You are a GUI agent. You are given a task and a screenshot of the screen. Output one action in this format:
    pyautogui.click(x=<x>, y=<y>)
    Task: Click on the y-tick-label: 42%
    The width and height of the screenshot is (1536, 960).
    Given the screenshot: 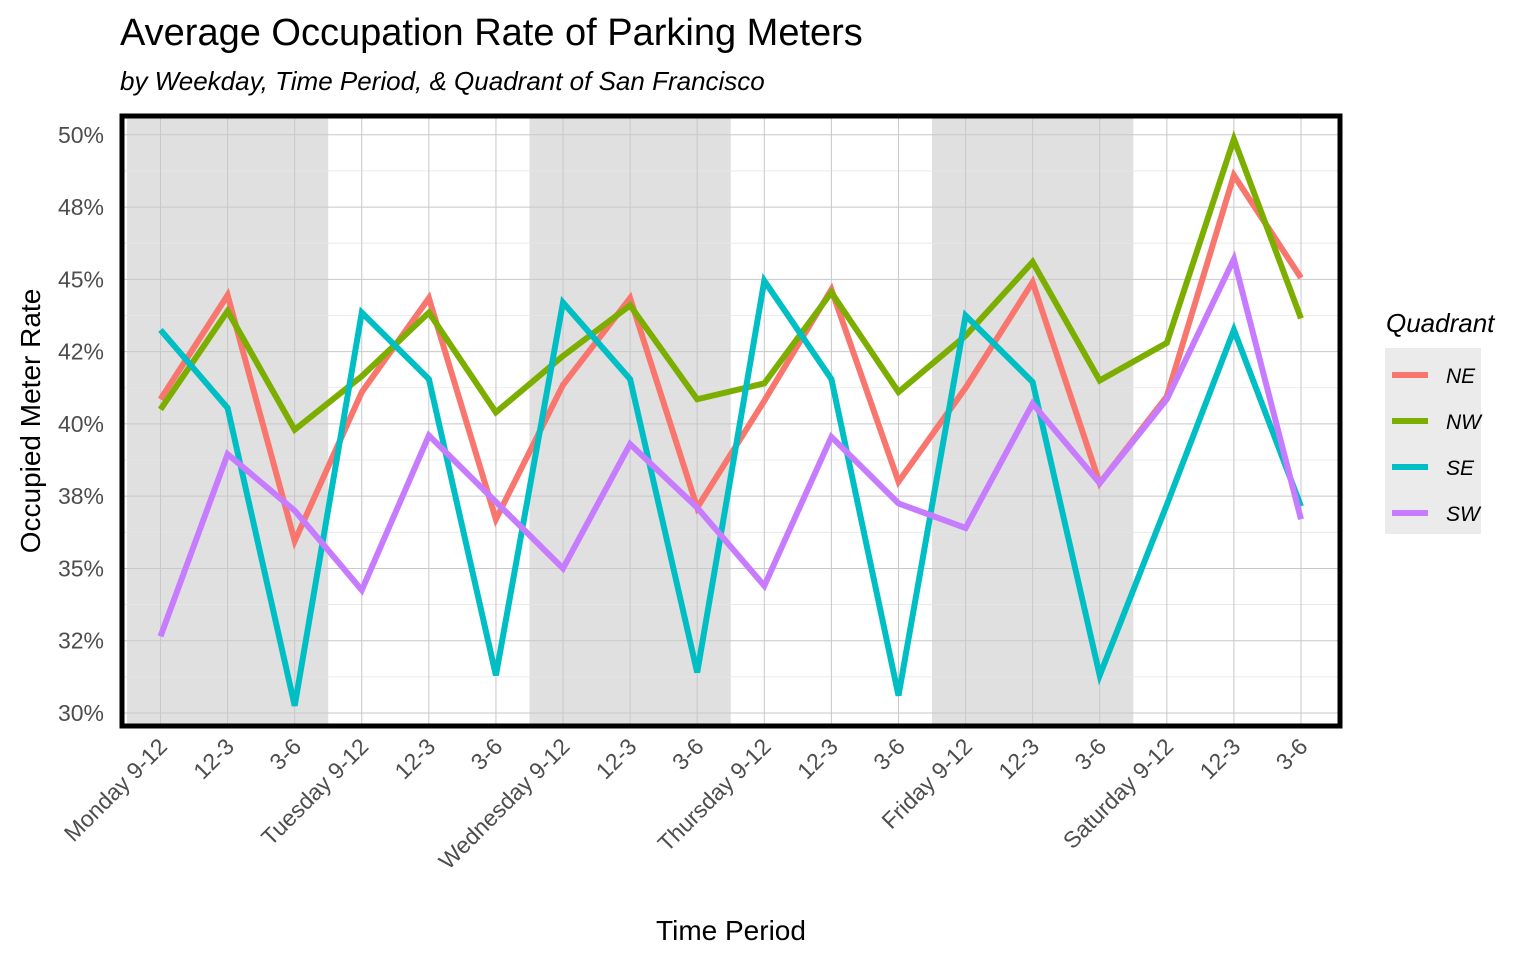 What is the action you would take?
    pyautogui.click(x=81, y=352)
    